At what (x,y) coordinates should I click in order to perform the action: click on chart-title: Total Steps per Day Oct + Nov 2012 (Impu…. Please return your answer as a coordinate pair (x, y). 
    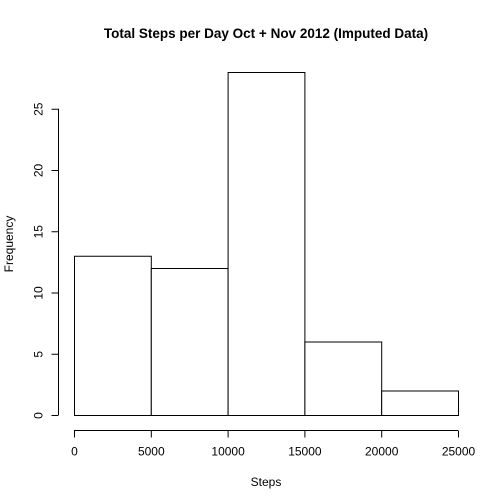
    Looking at the image, I should click on (266, 33).